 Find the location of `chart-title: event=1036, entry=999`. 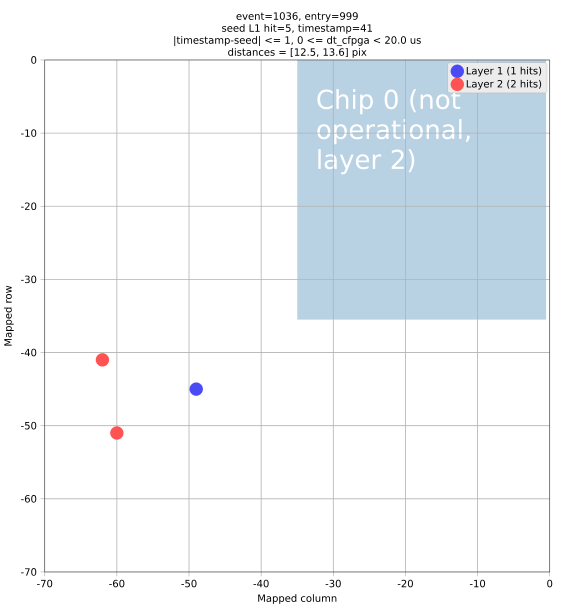

chart-title: event=1036, entry=999 is located at coordinates (297, 17).